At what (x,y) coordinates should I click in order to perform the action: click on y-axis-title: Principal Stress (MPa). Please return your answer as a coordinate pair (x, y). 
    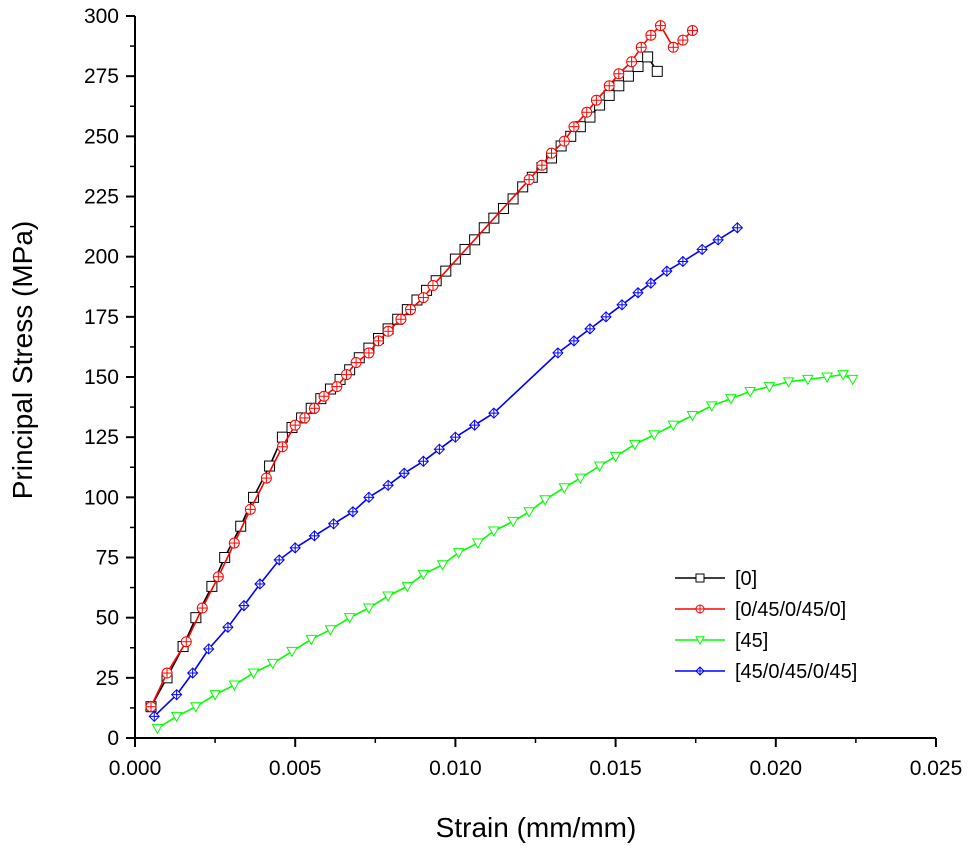
    Looking at the image, I should click on (22, 360).